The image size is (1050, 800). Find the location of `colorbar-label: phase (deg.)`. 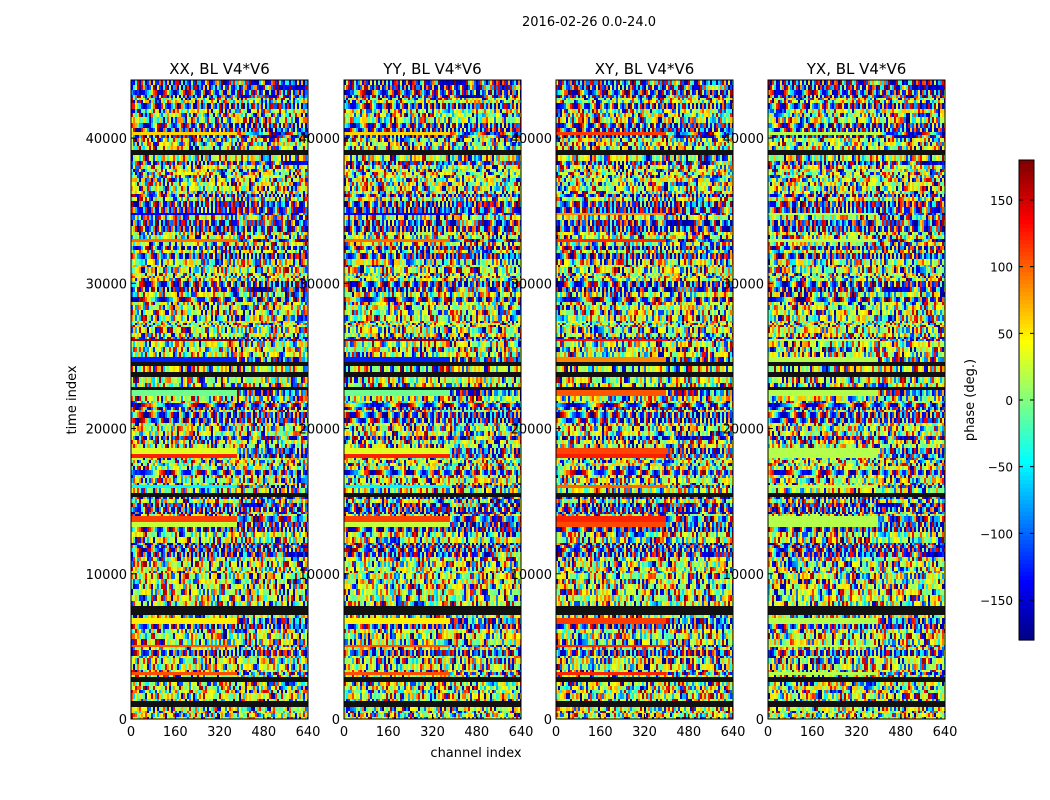

colorbar-label: phase (deg.) is located at coordinates (970, 400).